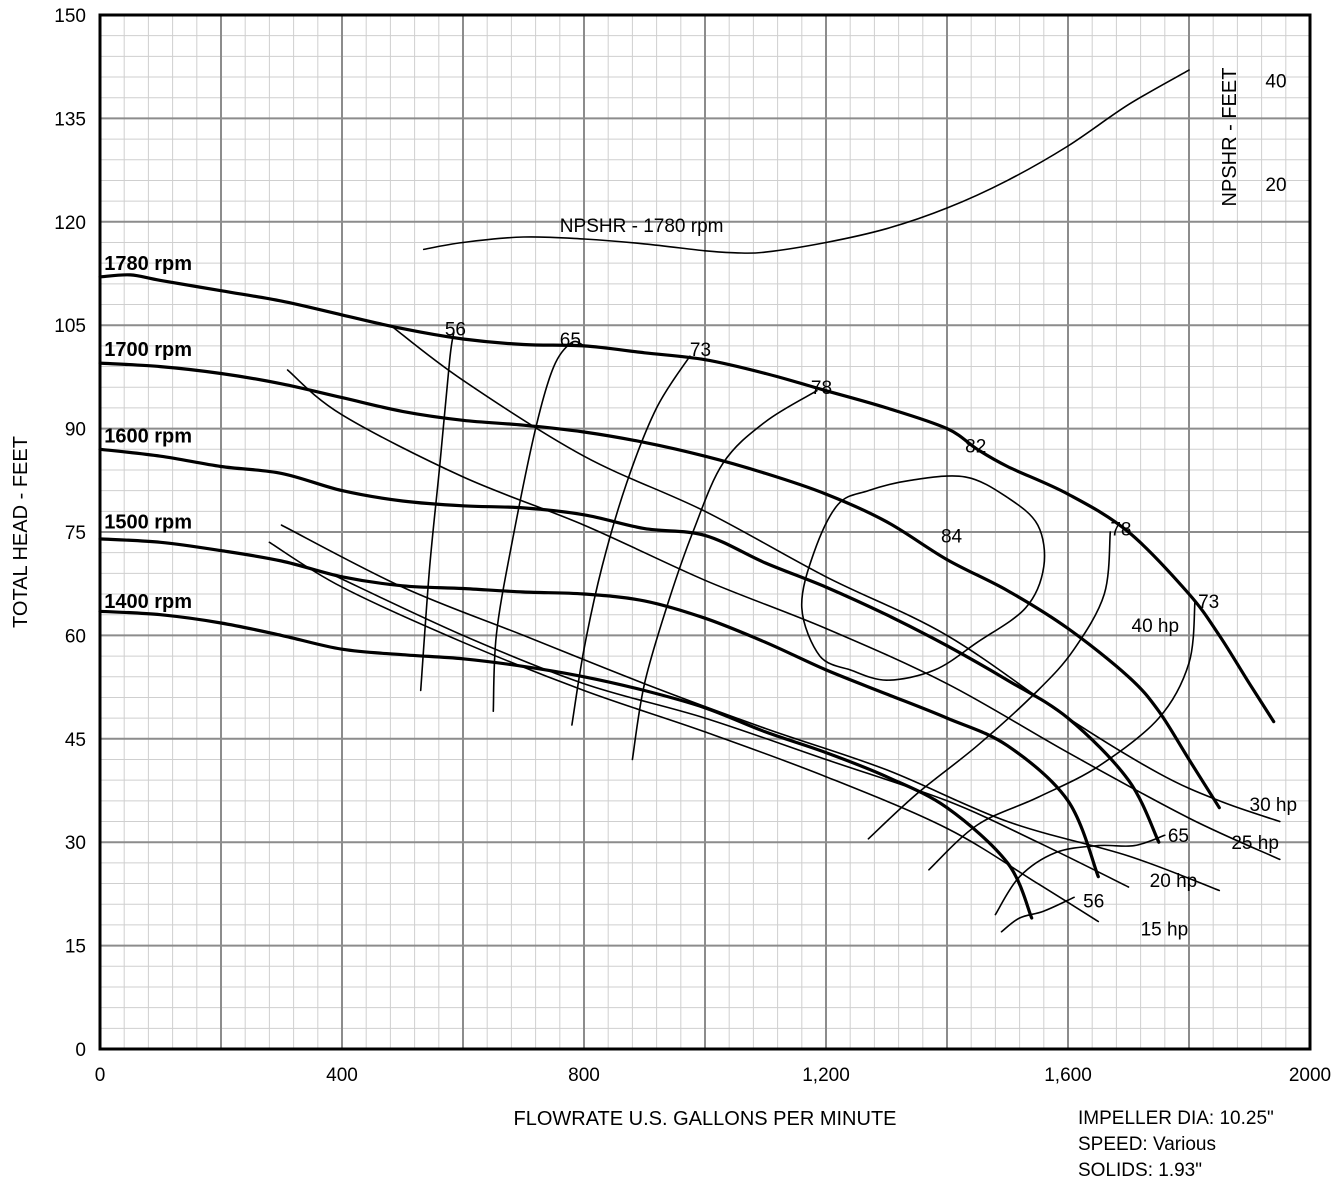 The width and height of the screenshot is (1333, 1188). I want to click on speed-label-1600-rpm: 1600 rpm, so click(148, 436).